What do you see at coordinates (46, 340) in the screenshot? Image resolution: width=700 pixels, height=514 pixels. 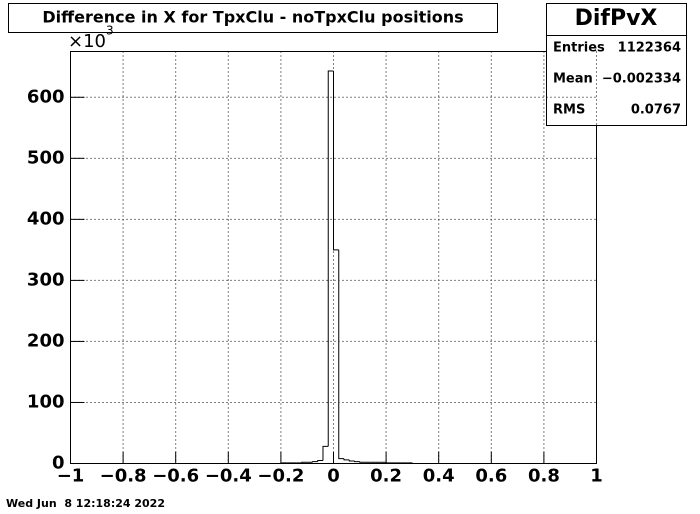 I see `y-tick-label: 200` at bounding box center [46, 340].